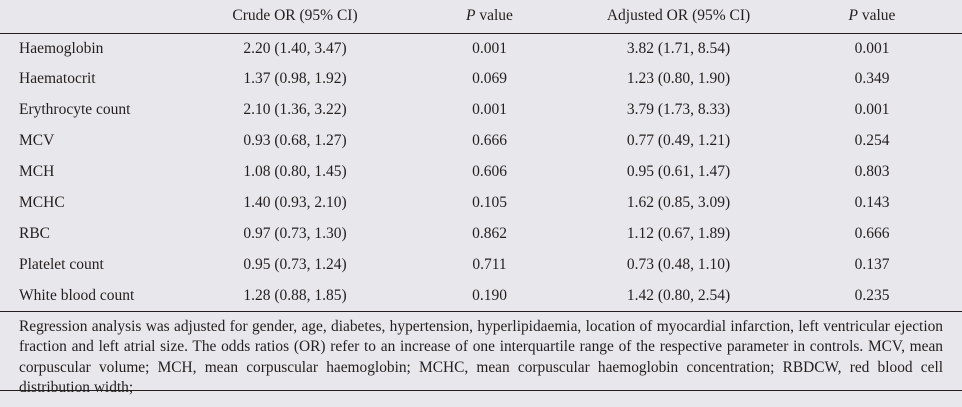 The width and height of the screenshot is (962, 407). What do you see at coordinates (678, 202) in the screenshot?
I see `adjusted-or-cell: 1.62 (0.85, 3.09)` at bounding box center [678, 202].